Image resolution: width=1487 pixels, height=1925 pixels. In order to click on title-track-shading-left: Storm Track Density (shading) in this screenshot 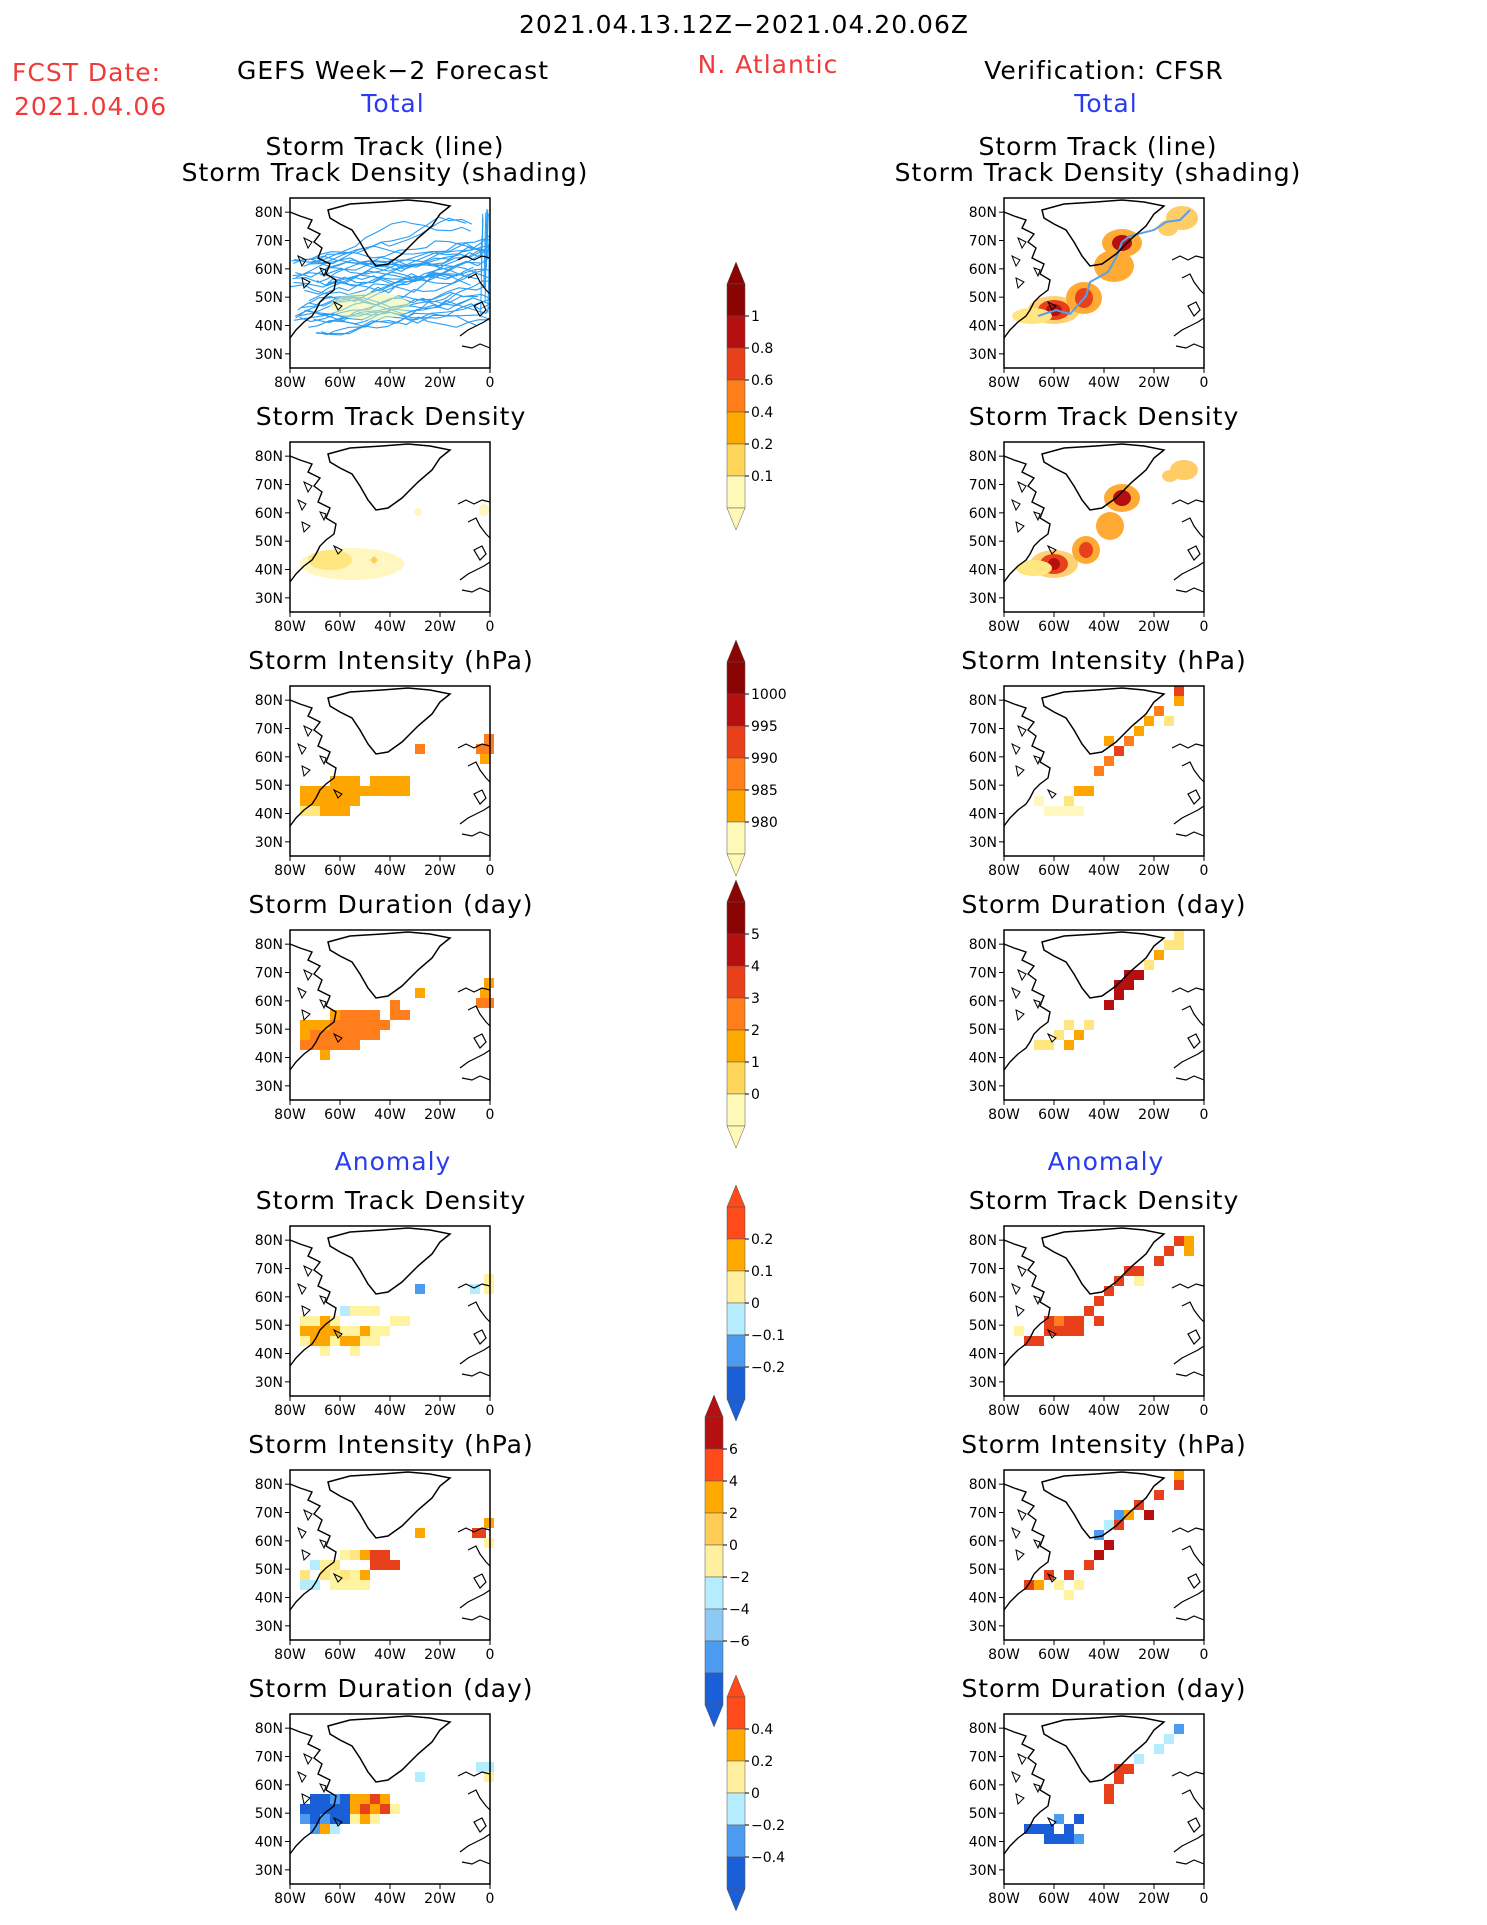, I will do `click(385, 172)`.